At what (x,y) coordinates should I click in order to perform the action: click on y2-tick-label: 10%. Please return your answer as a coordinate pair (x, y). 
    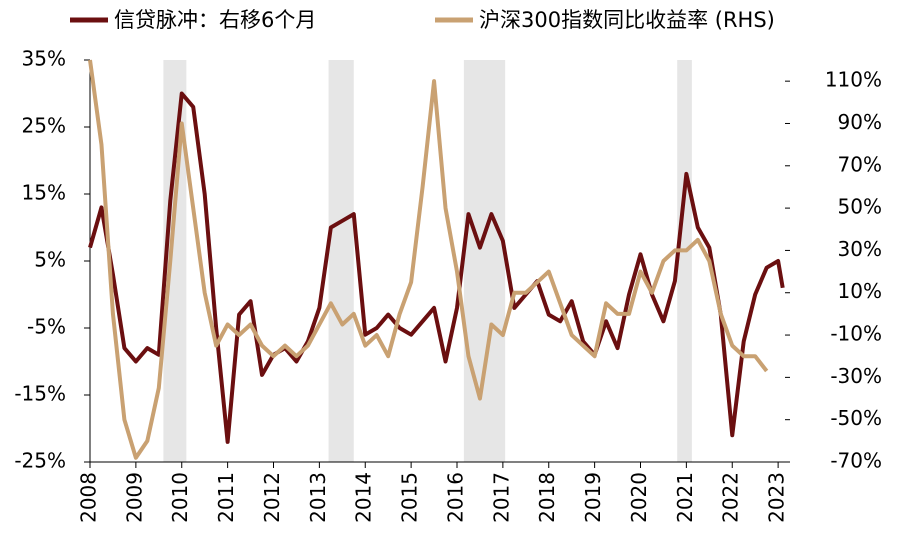
    Looking at the image, I should click on (860, 291).